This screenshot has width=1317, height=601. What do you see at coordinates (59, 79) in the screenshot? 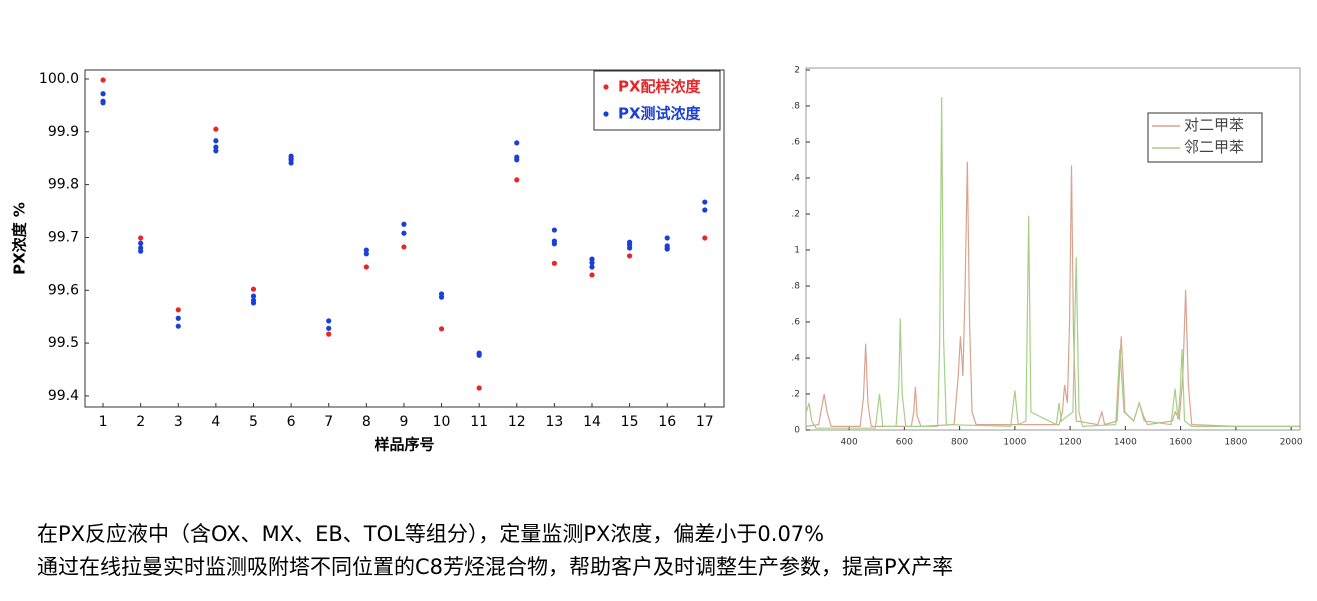
I see `y-tick-label: 100.0` at bounding box center [59, 79].